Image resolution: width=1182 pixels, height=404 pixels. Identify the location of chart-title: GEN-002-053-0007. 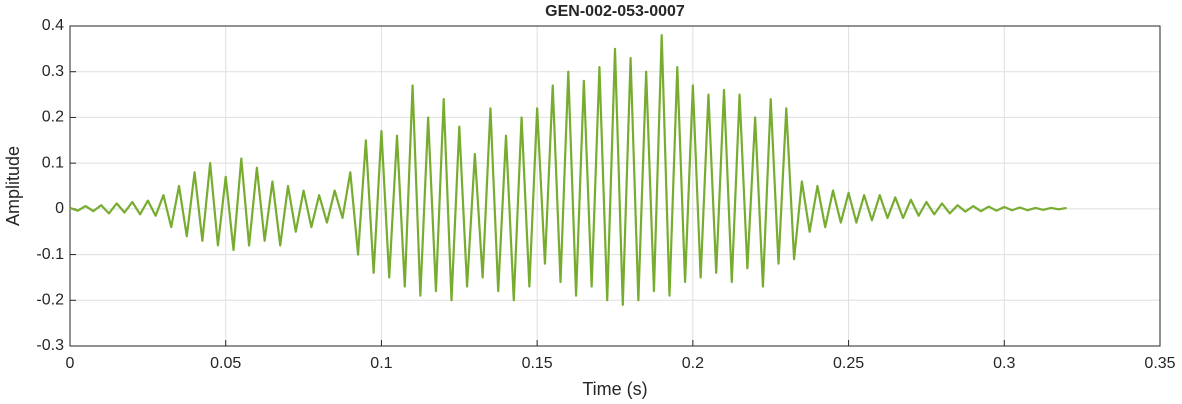
(615, 11).